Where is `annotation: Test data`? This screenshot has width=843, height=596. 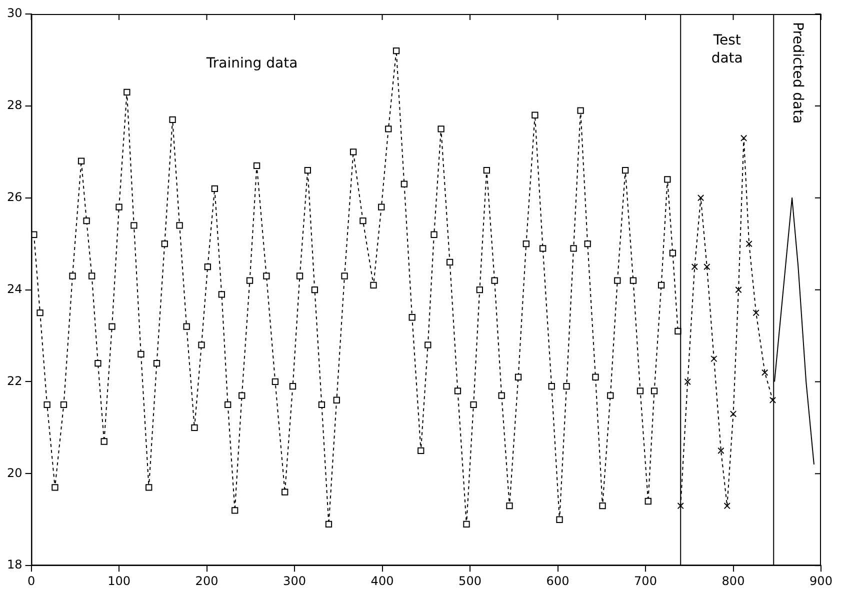
annotation: Test data is located at coordinates (727, 49).